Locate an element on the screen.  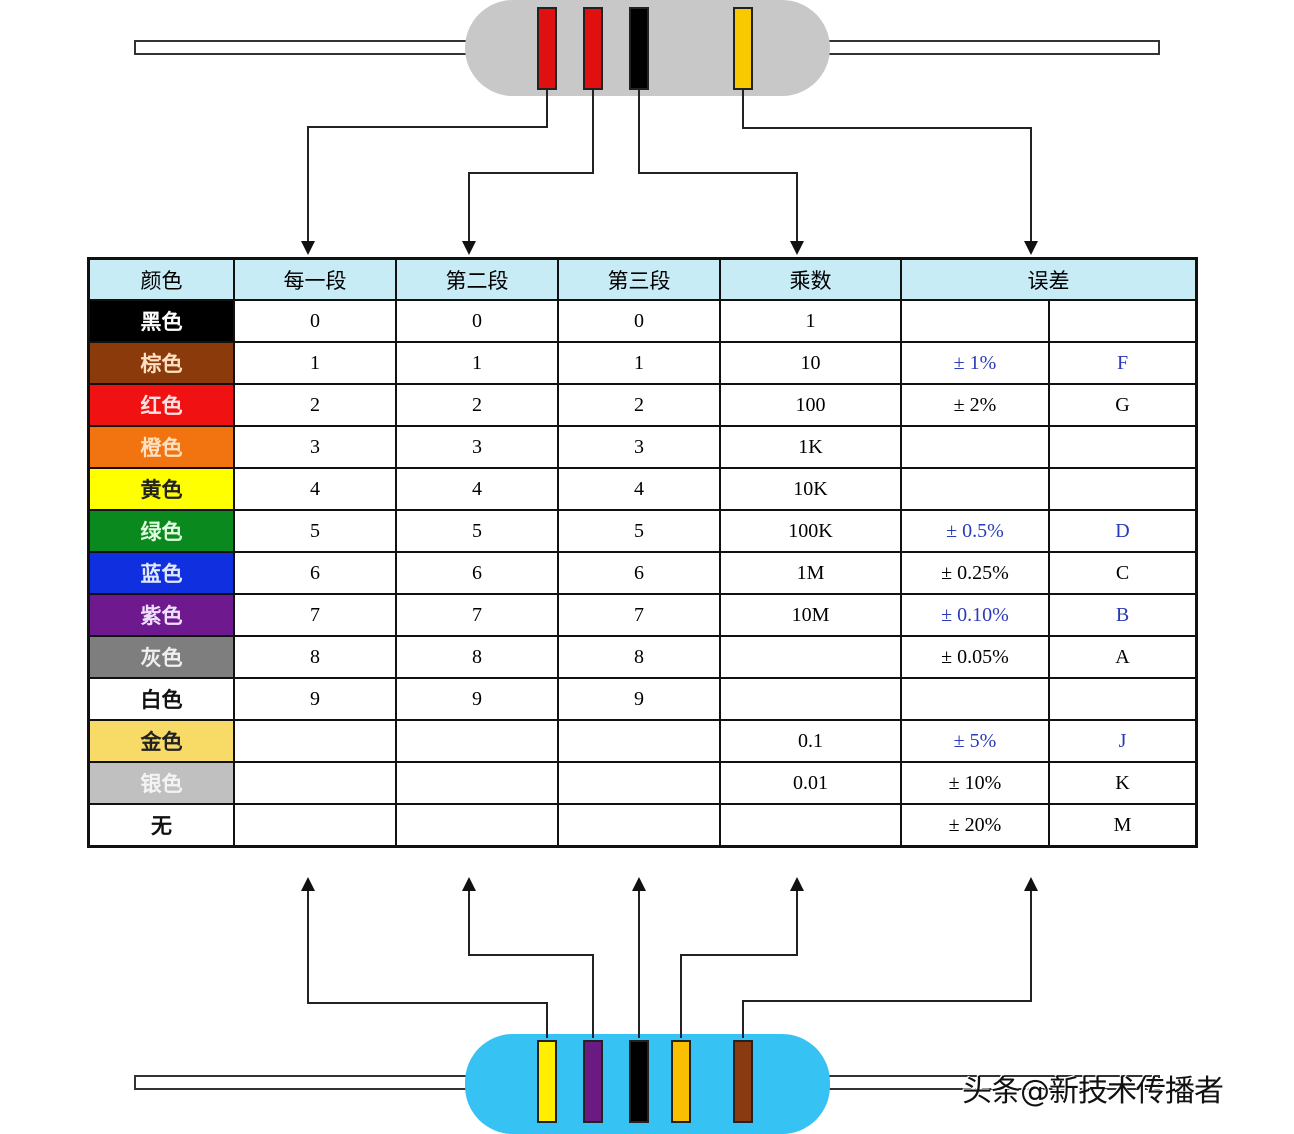
d1-cell: 9 is located at coordinates (315, 699).